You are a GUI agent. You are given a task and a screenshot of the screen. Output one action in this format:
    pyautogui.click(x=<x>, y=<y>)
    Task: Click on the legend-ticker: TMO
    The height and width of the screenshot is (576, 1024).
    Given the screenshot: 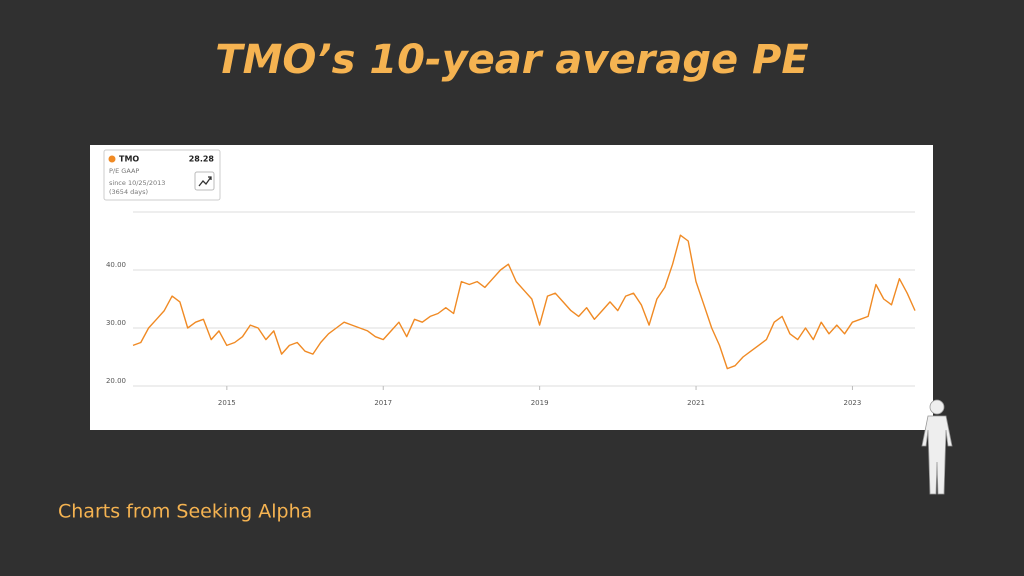 What is the action you would take?
    pyautogui.click(x=129, y=159)
    